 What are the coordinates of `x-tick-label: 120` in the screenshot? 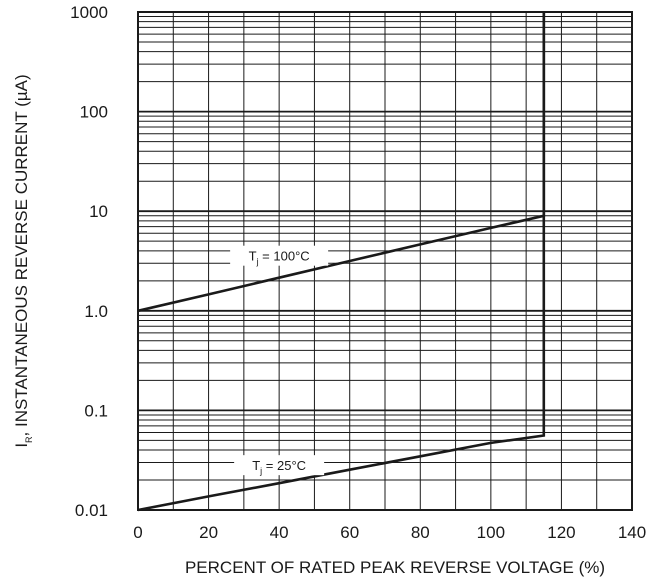 It's located at (561, 532).